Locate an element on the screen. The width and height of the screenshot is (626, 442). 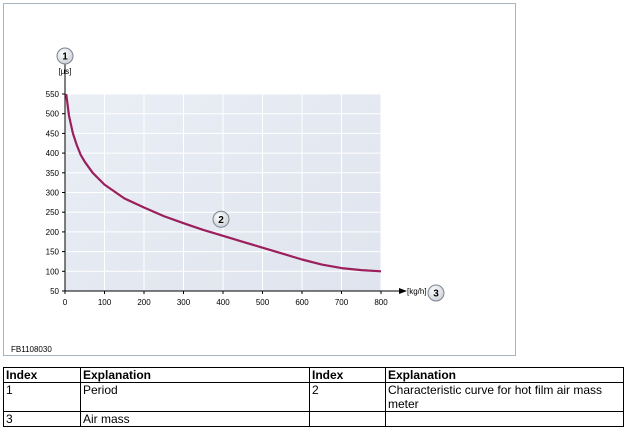
x-tick-label: 200 is located at coordinates (144, 302).